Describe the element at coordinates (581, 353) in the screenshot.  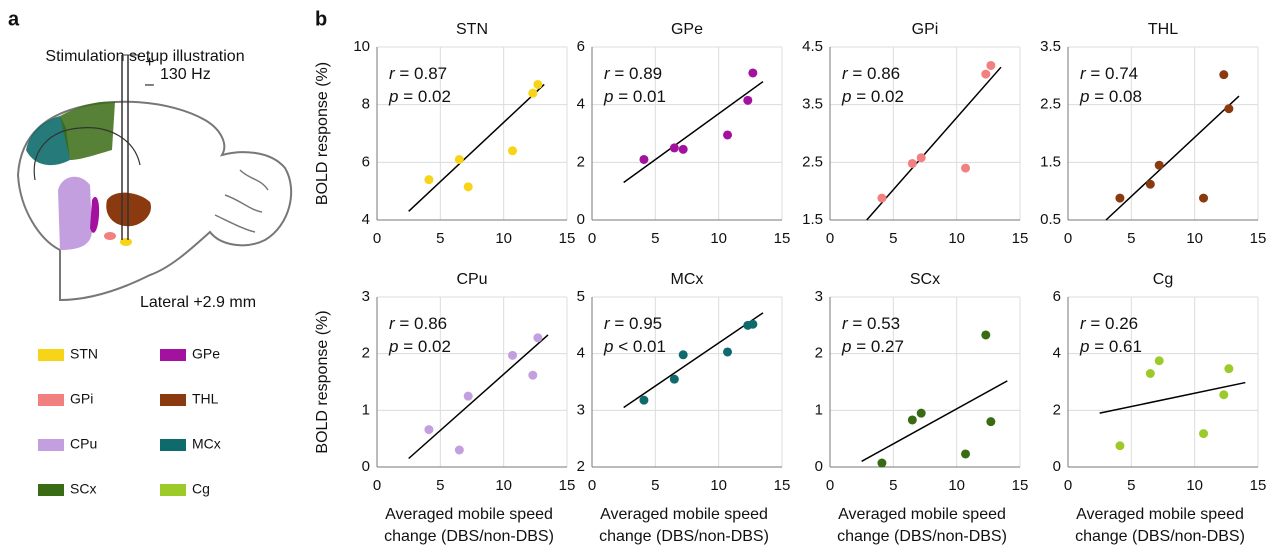
I see `y-tick-label: 4` at that location.